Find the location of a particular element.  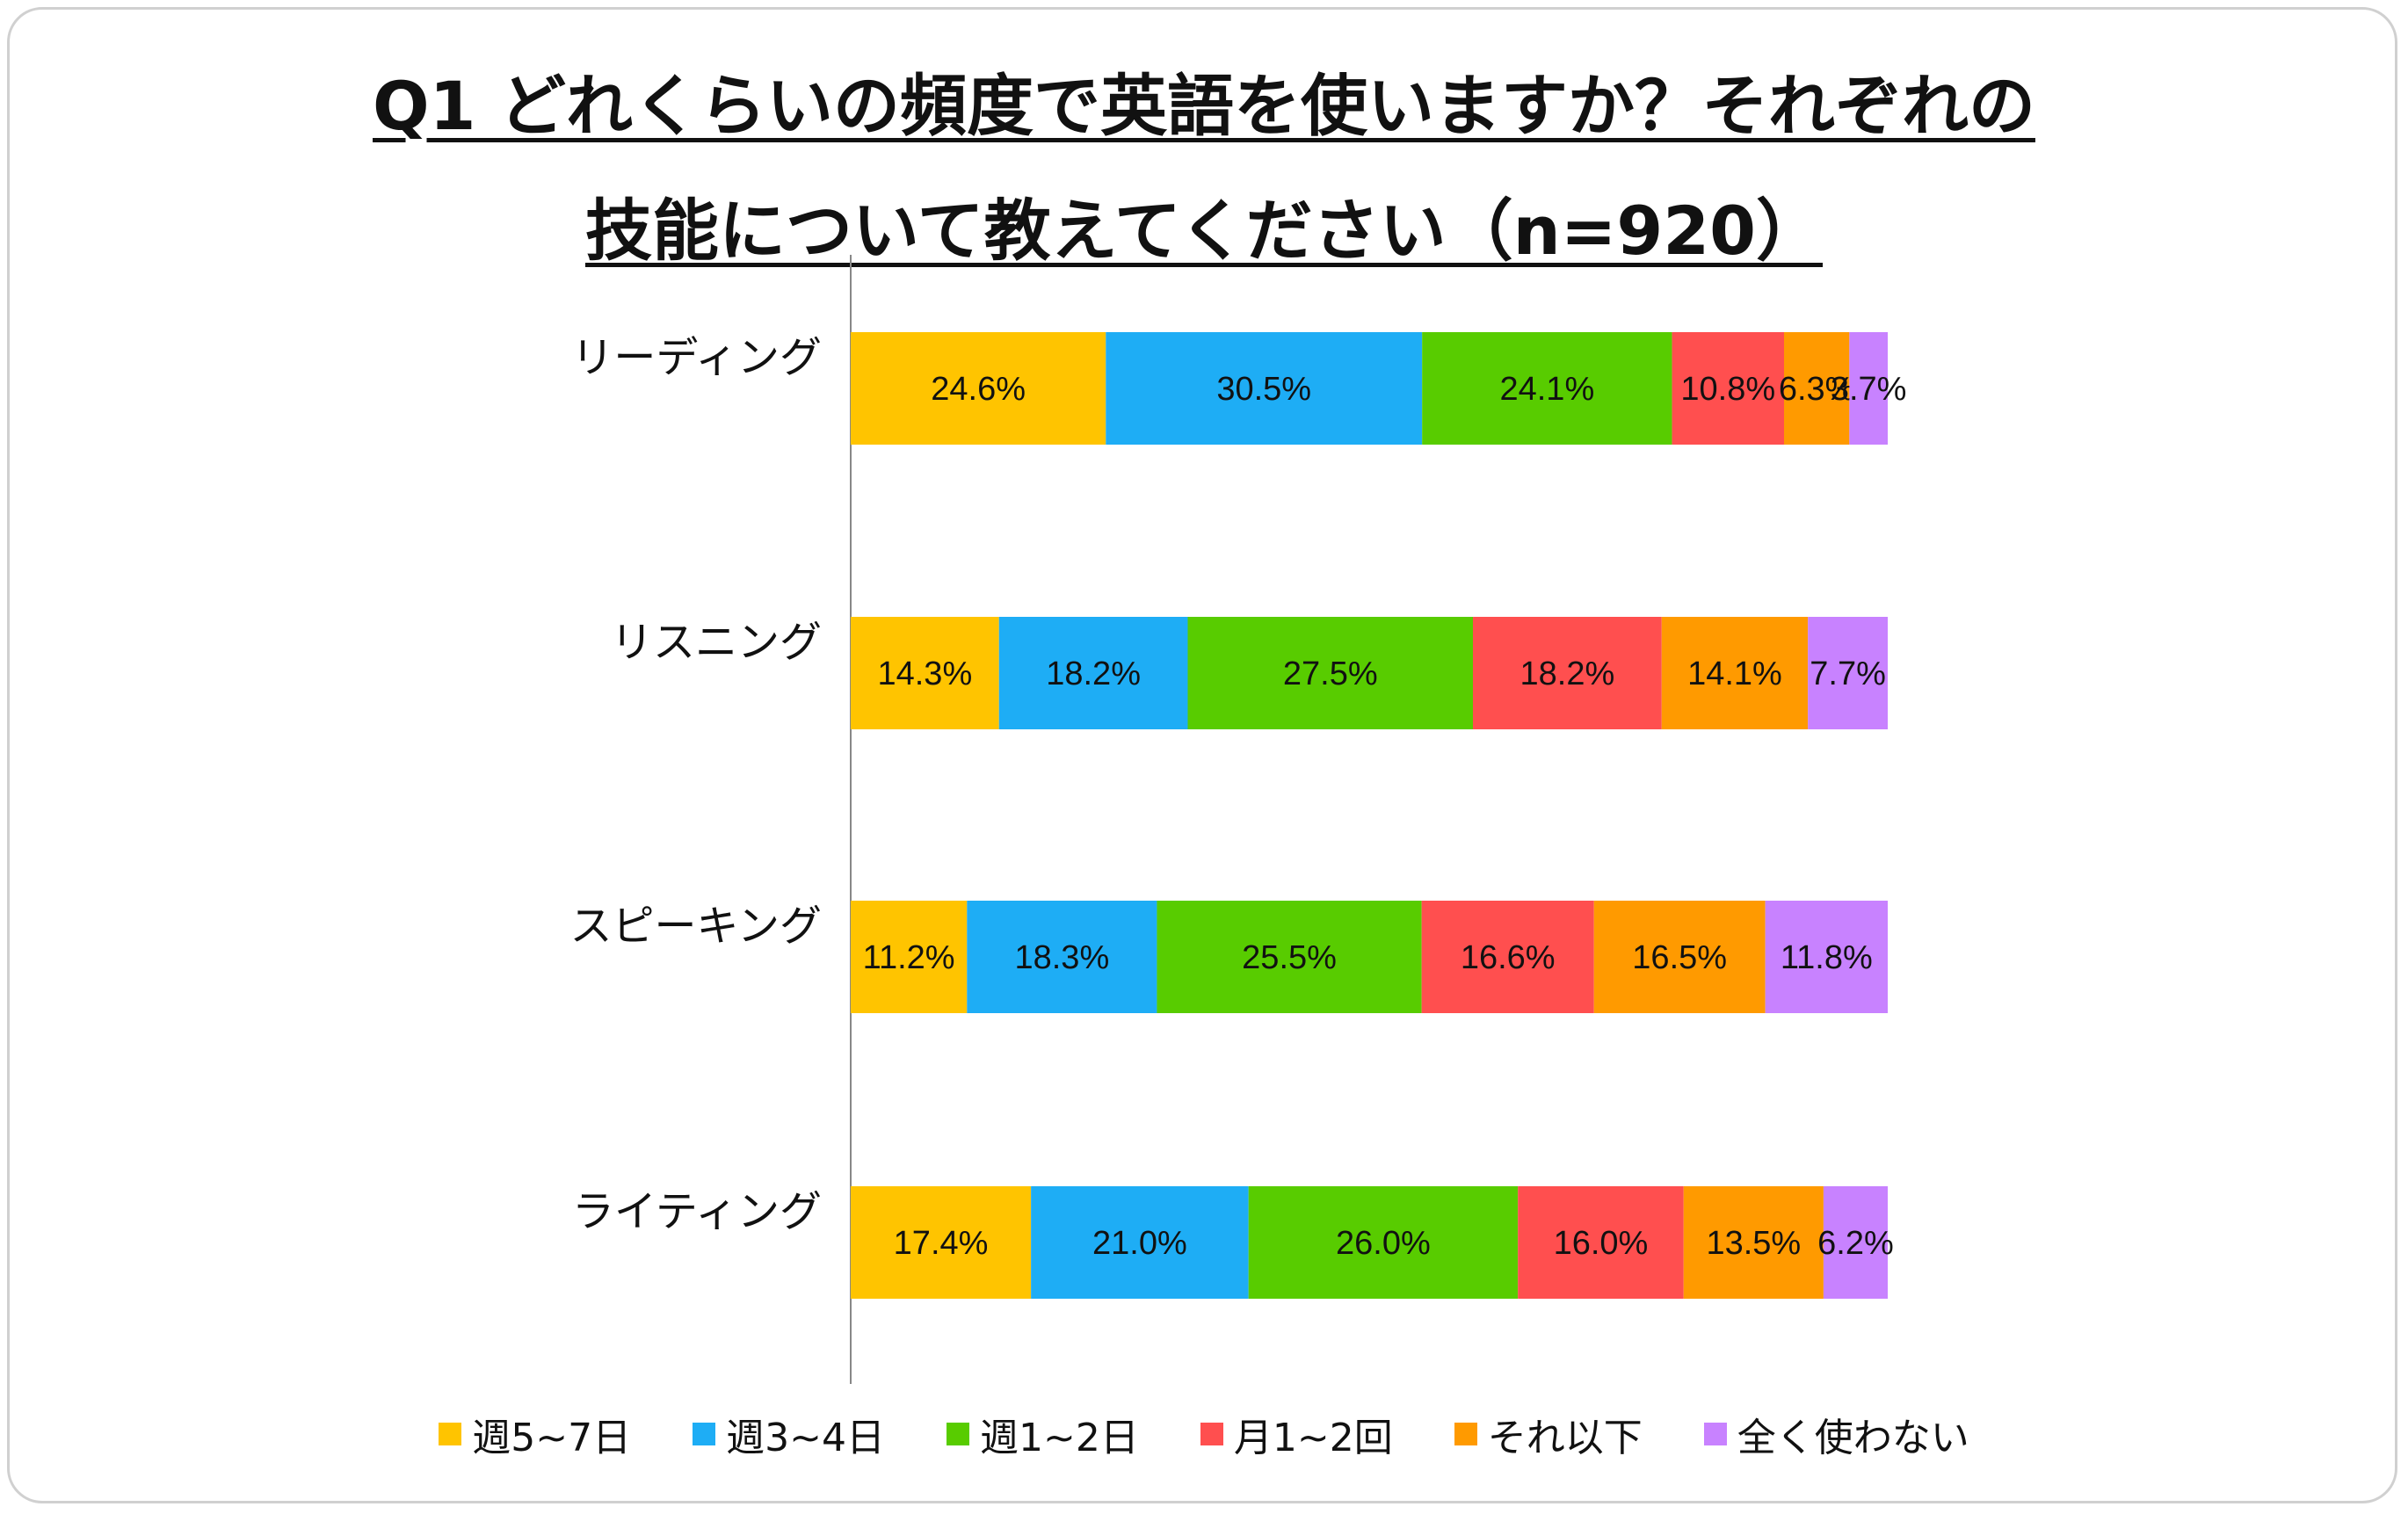

chart-legend: 週5~7日 週3~4日 週1~2日 月1~2回 それ以下 全く使わない is located at coordinates (1204, 1434).